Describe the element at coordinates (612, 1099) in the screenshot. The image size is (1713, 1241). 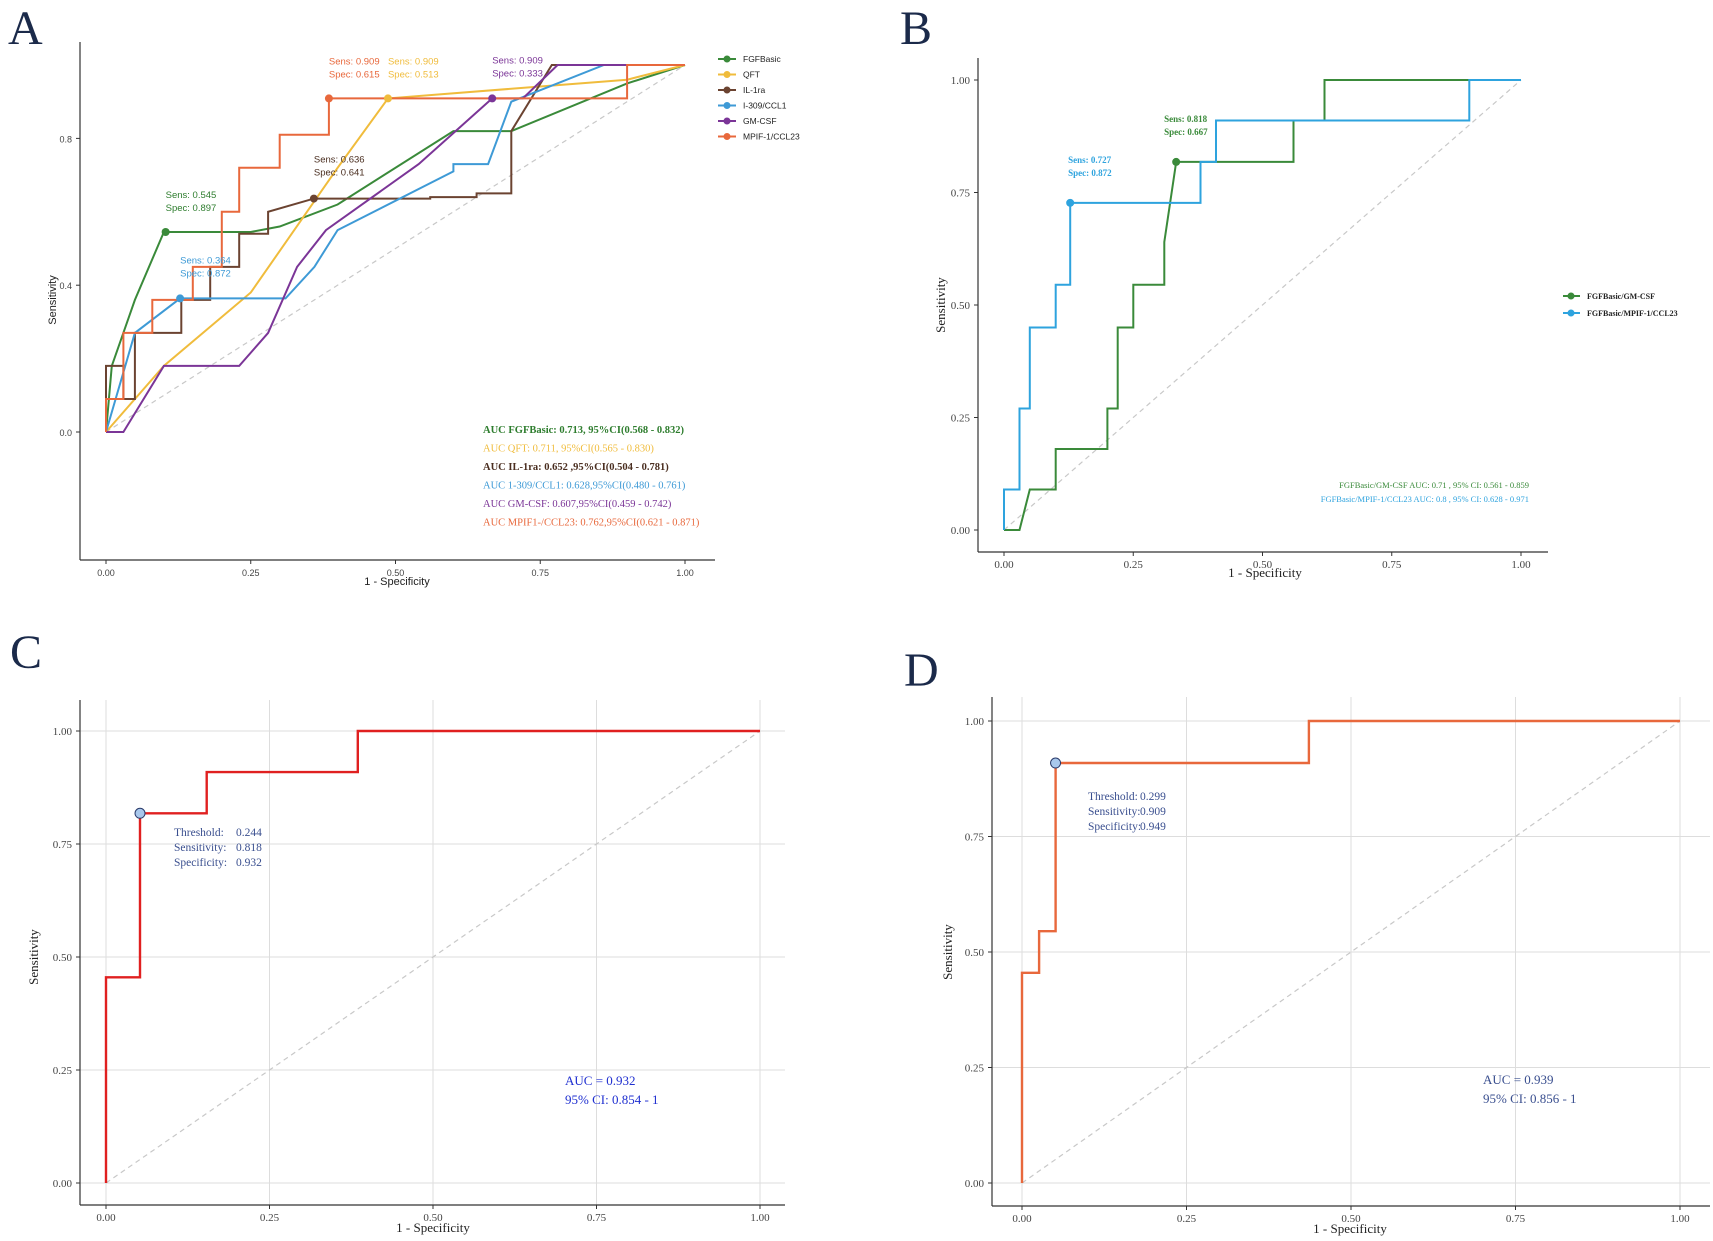
I see `ci-text: 95% CI: 0.854 - 1` at that location.